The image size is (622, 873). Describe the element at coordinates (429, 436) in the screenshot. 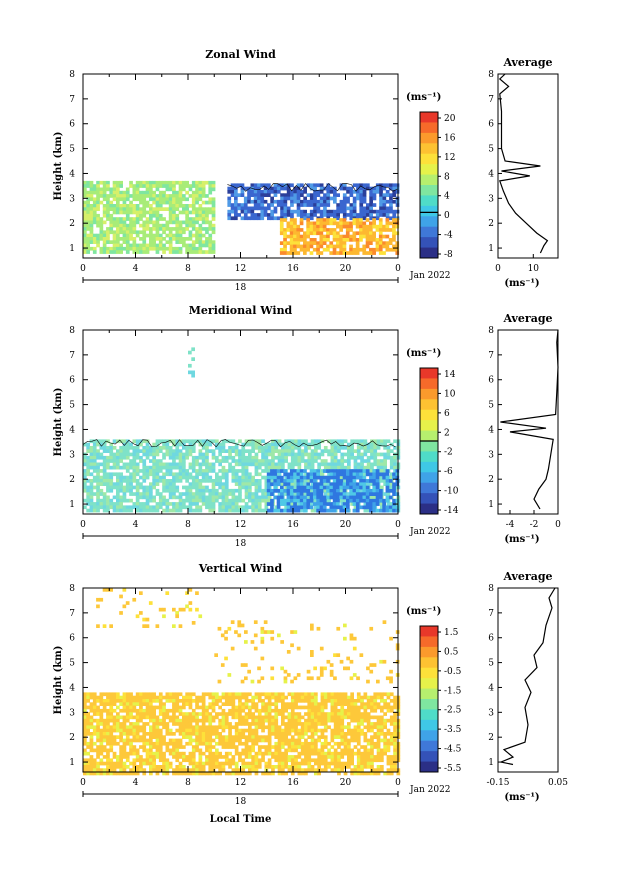

I see `colorbar-swatch` at that location.